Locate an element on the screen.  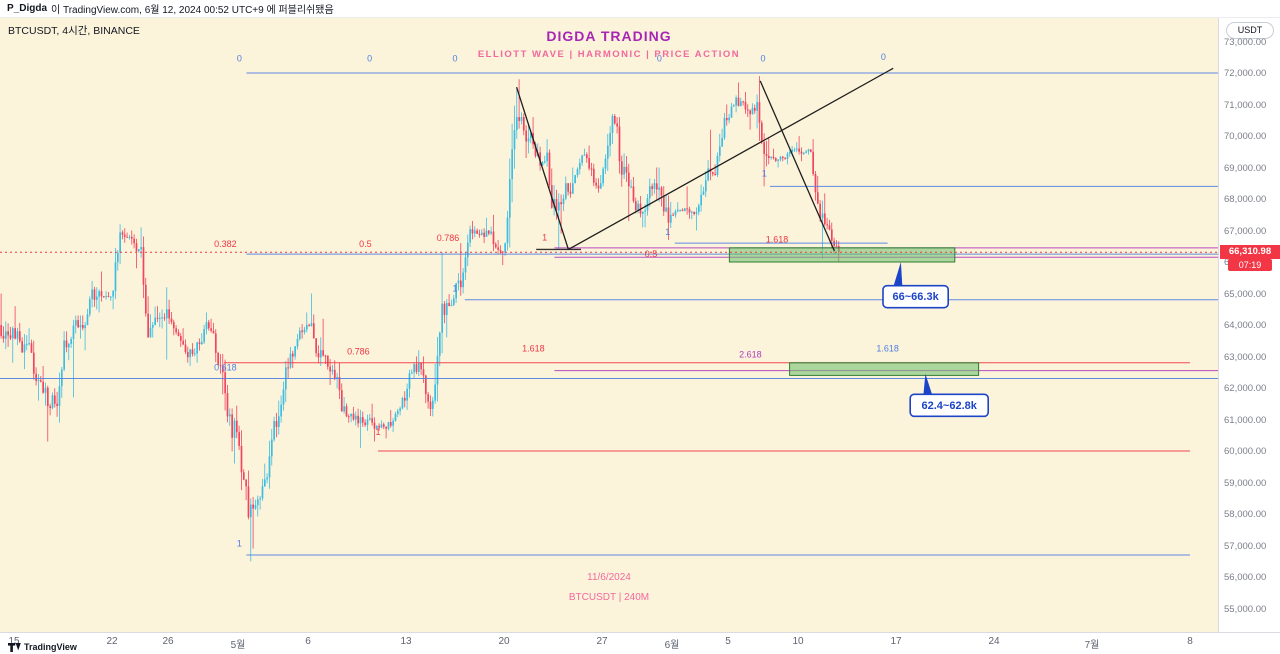
time-axis-label: 26 is located at coordinates (168, 641).